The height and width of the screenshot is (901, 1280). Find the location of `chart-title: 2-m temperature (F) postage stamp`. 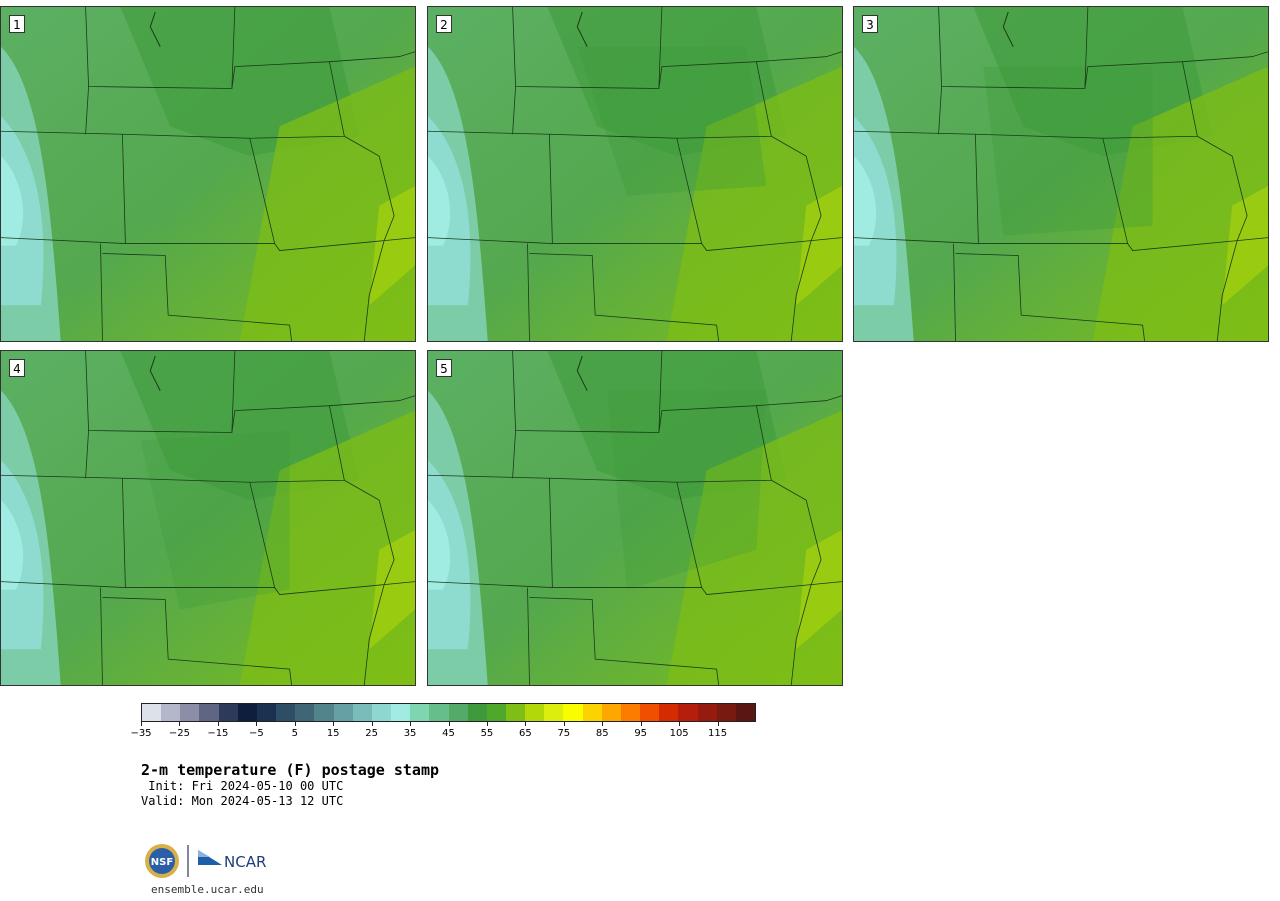

chart-title: 2-m temperature (F) postage stamp is located at coordinates (290, 770).